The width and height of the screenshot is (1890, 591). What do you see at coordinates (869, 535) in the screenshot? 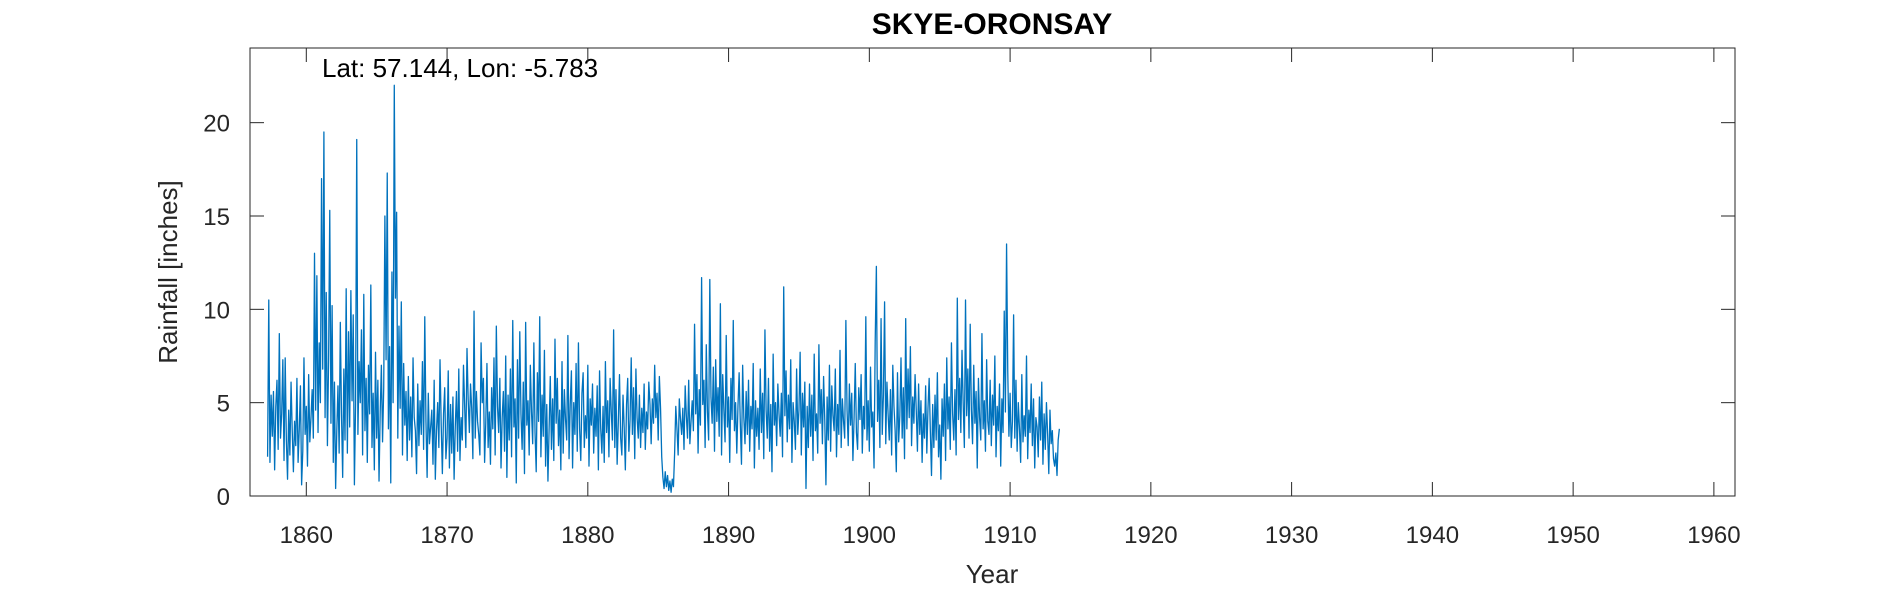
I see `x-tick-label: 1900` at bounding box center [869, 535].